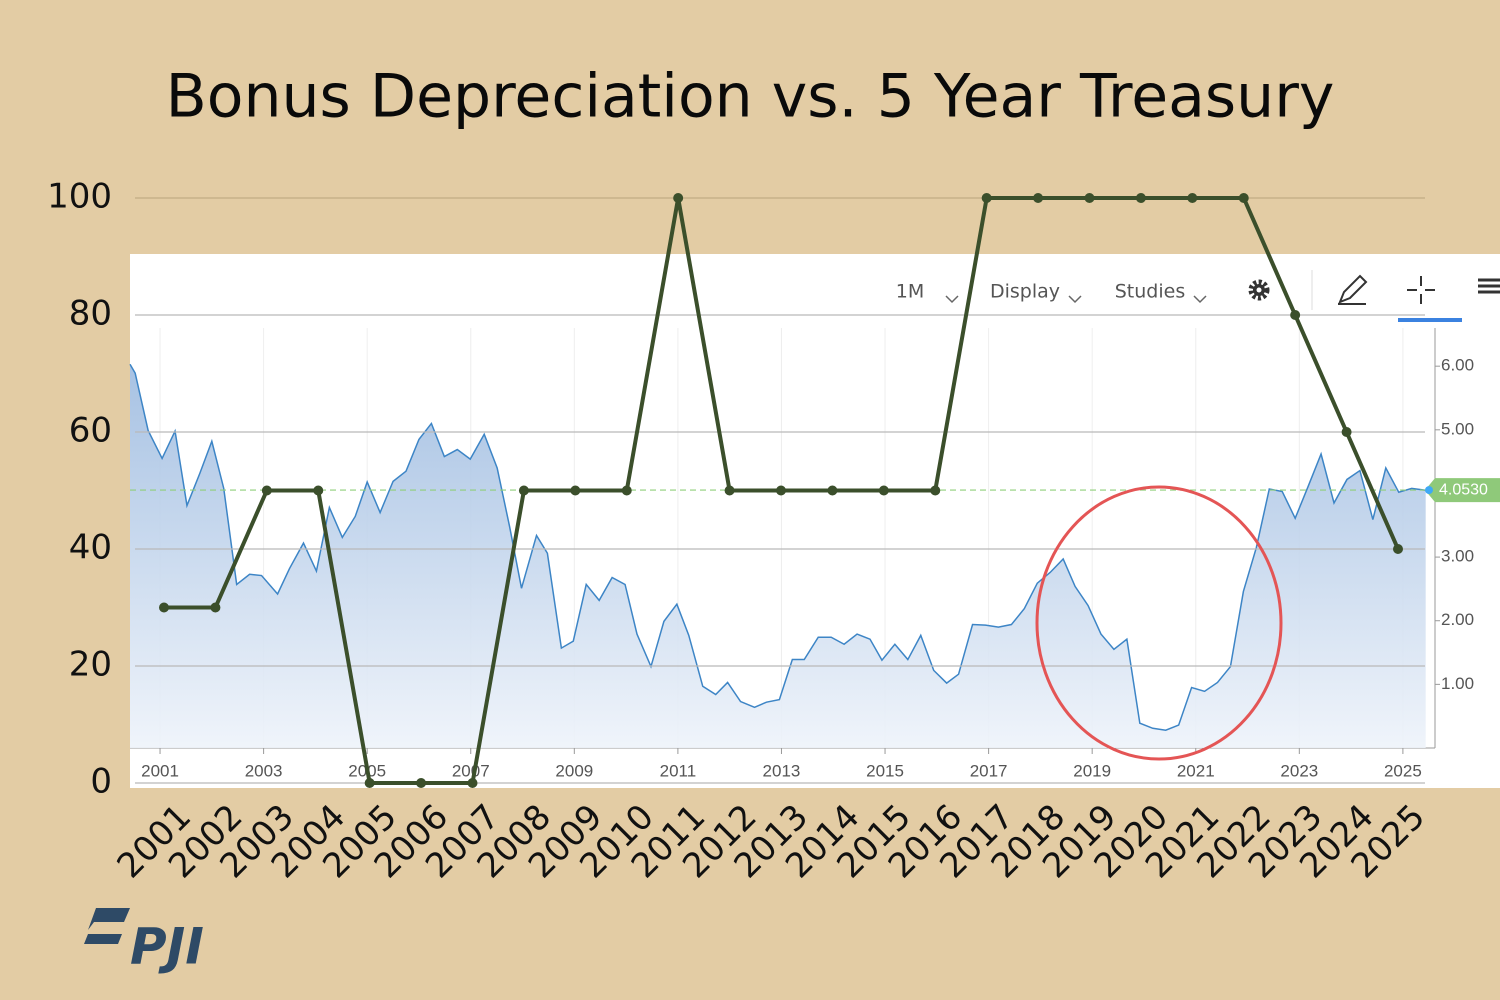 Image resolution: width=1500 pixels, height=1000 pixels. What do you see at coordinates (1421, 290) in the screenshot?
I see `crosshair-icon` at bounding box center [1421, 290].